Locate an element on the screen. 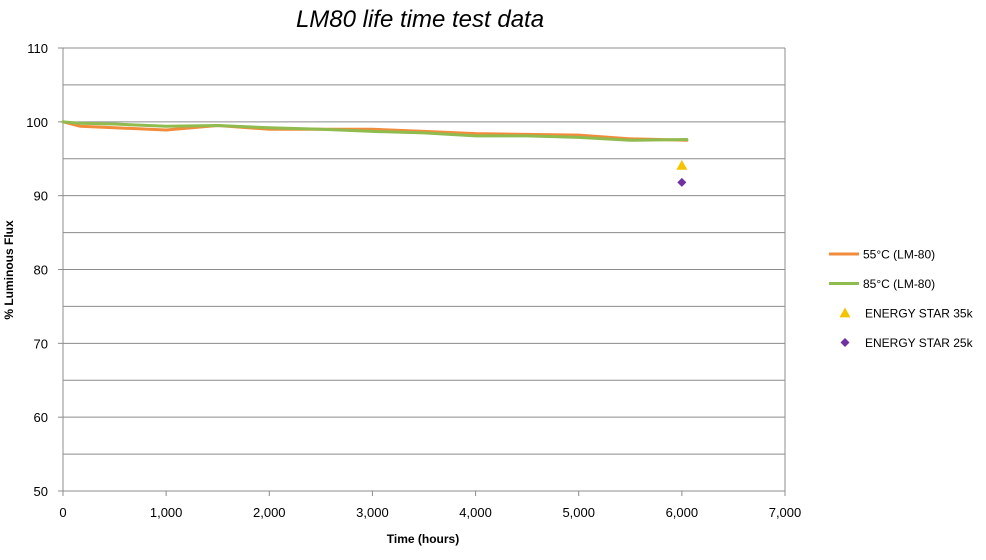 The height and width of the screenshot is (560, 986). y-tick-label: 100 is located at coordinates (37, 122).